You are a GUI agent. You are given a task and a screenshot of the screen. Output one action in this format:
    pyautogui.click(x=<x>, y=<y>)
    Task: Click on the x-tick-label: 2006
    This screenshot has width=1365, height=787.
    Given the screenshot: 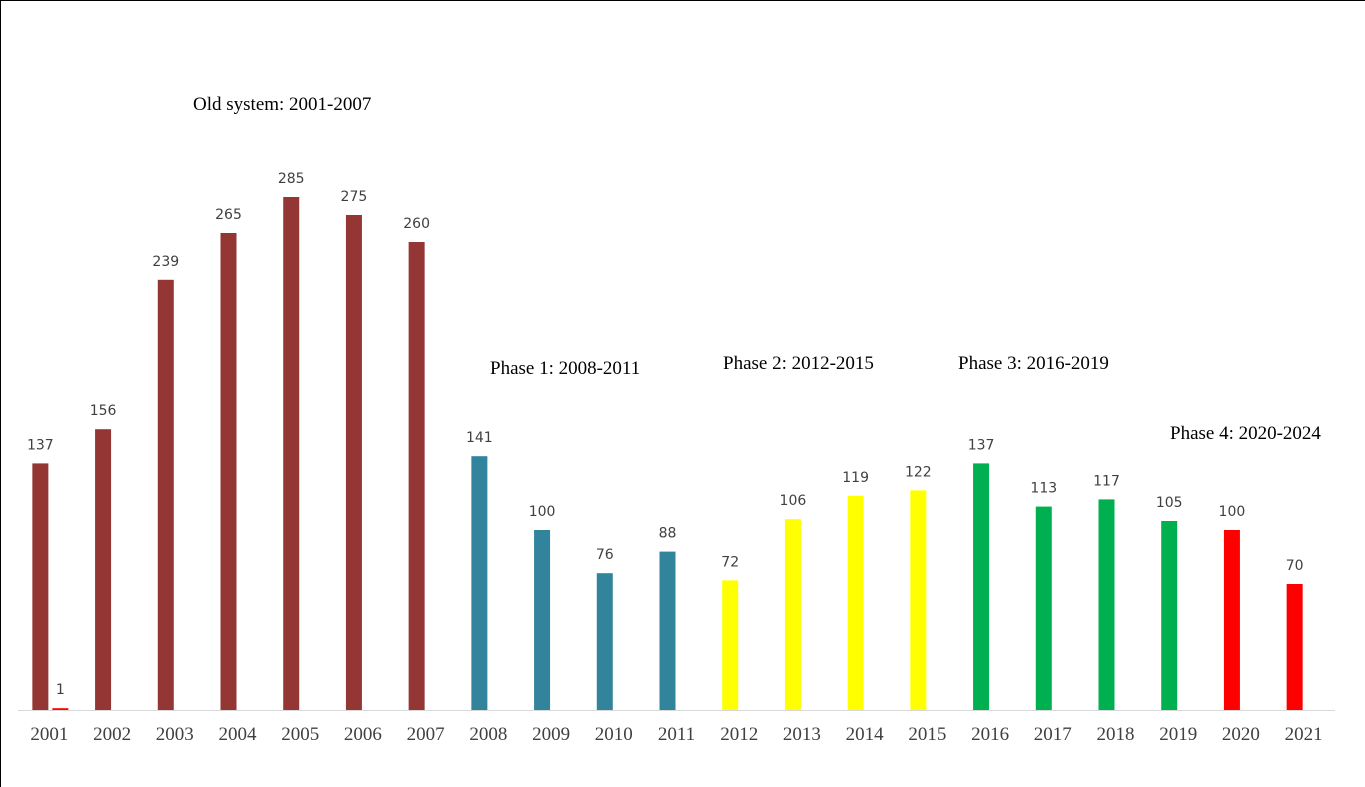 What is the action you would take?
    pyautogui.click(x=363, y=734)
    